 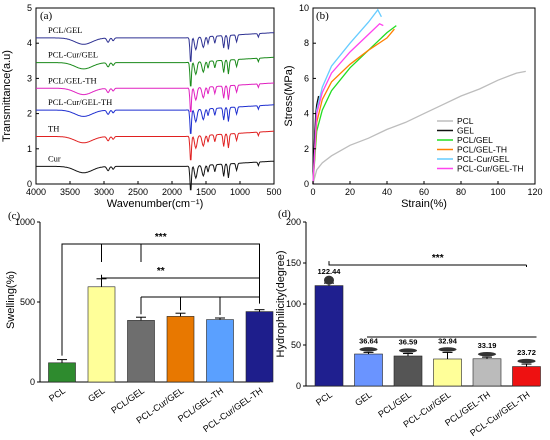 I want to click on a-series-label: PCL-Cur/GEL, so click(x=73, y=55).